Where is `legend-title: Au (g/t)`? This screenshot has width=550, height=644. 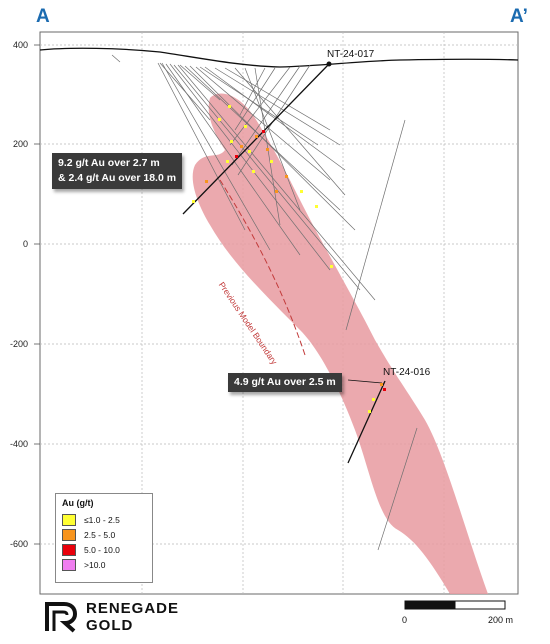 legend-title: Au (g/t) is located at coordinates (78, 503).